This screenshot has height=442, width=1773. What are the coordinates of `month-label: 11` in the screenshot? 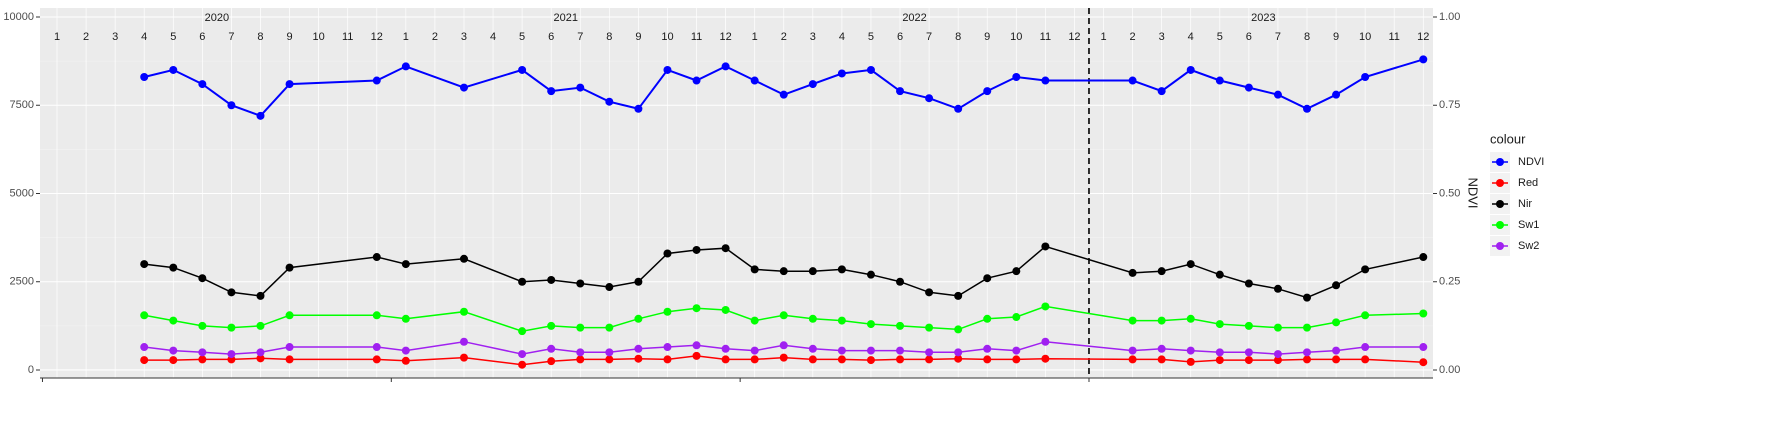 It's located at (1045, 37).